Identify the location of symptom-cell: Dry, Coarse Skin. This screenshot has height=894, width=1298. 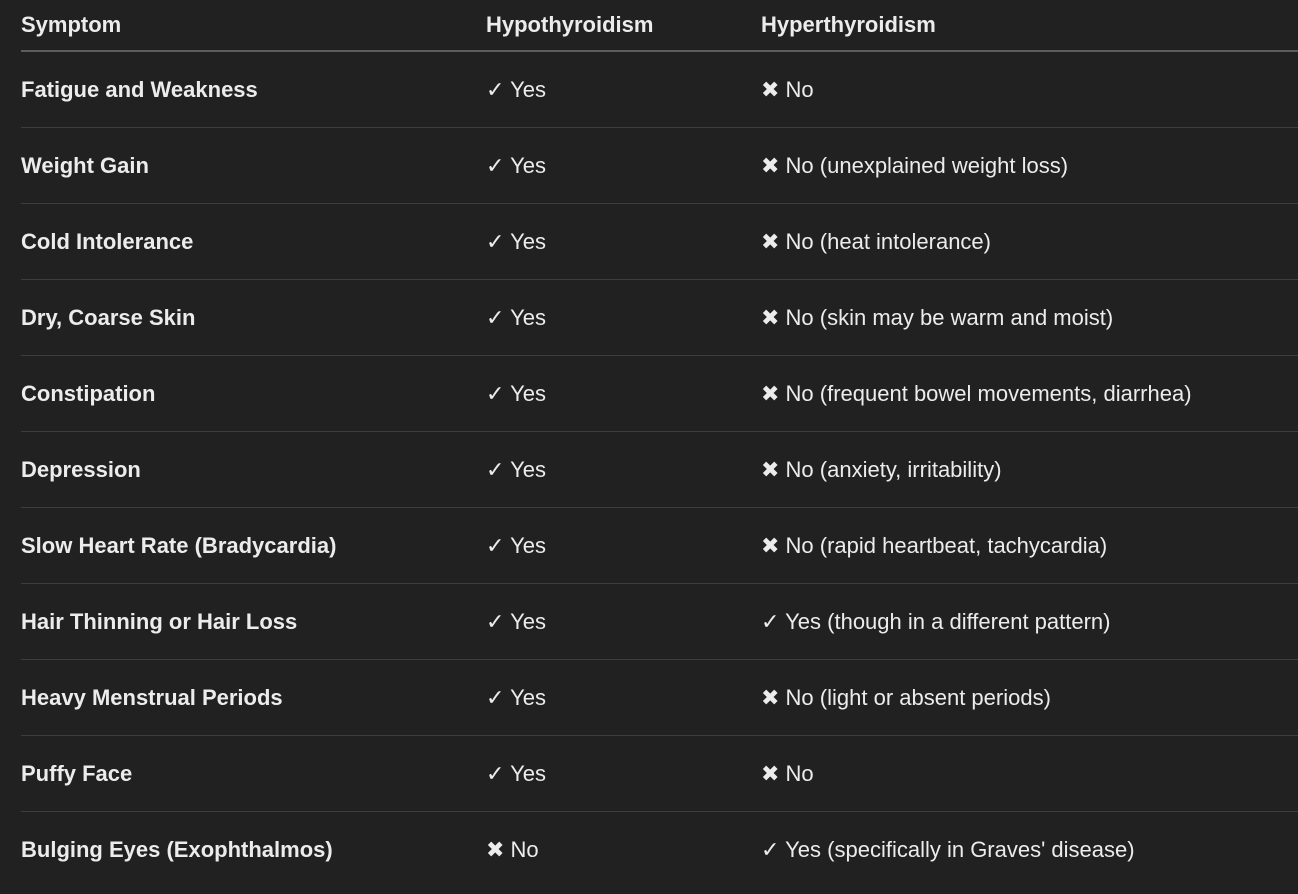
(253, 317).